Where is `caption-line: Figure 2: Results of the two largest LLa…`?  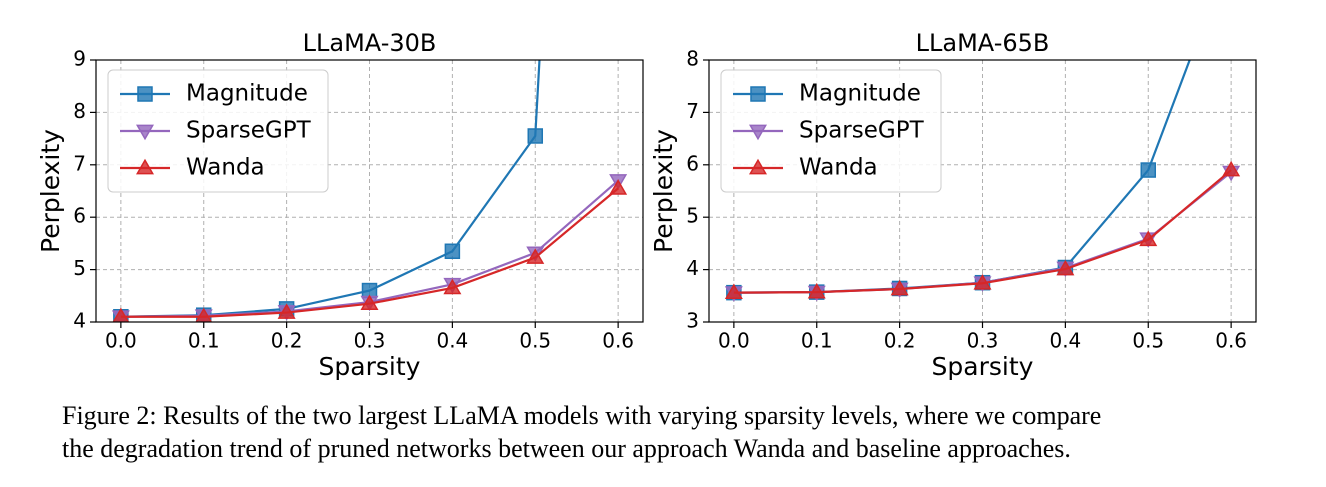 caption-line: Figure 2: Results of the two largest LLa… is located at coordinates (581, 415).